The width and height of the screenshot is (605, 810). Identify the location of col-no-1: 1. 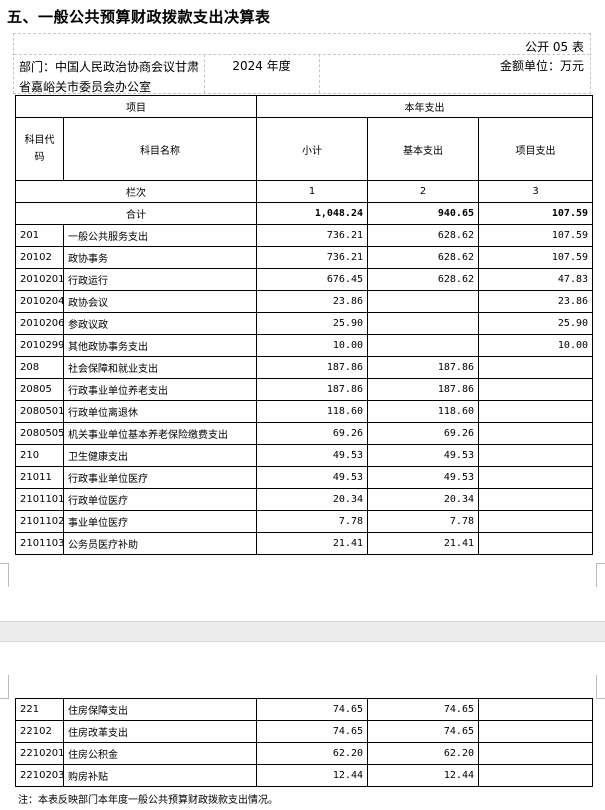
(312, 191).